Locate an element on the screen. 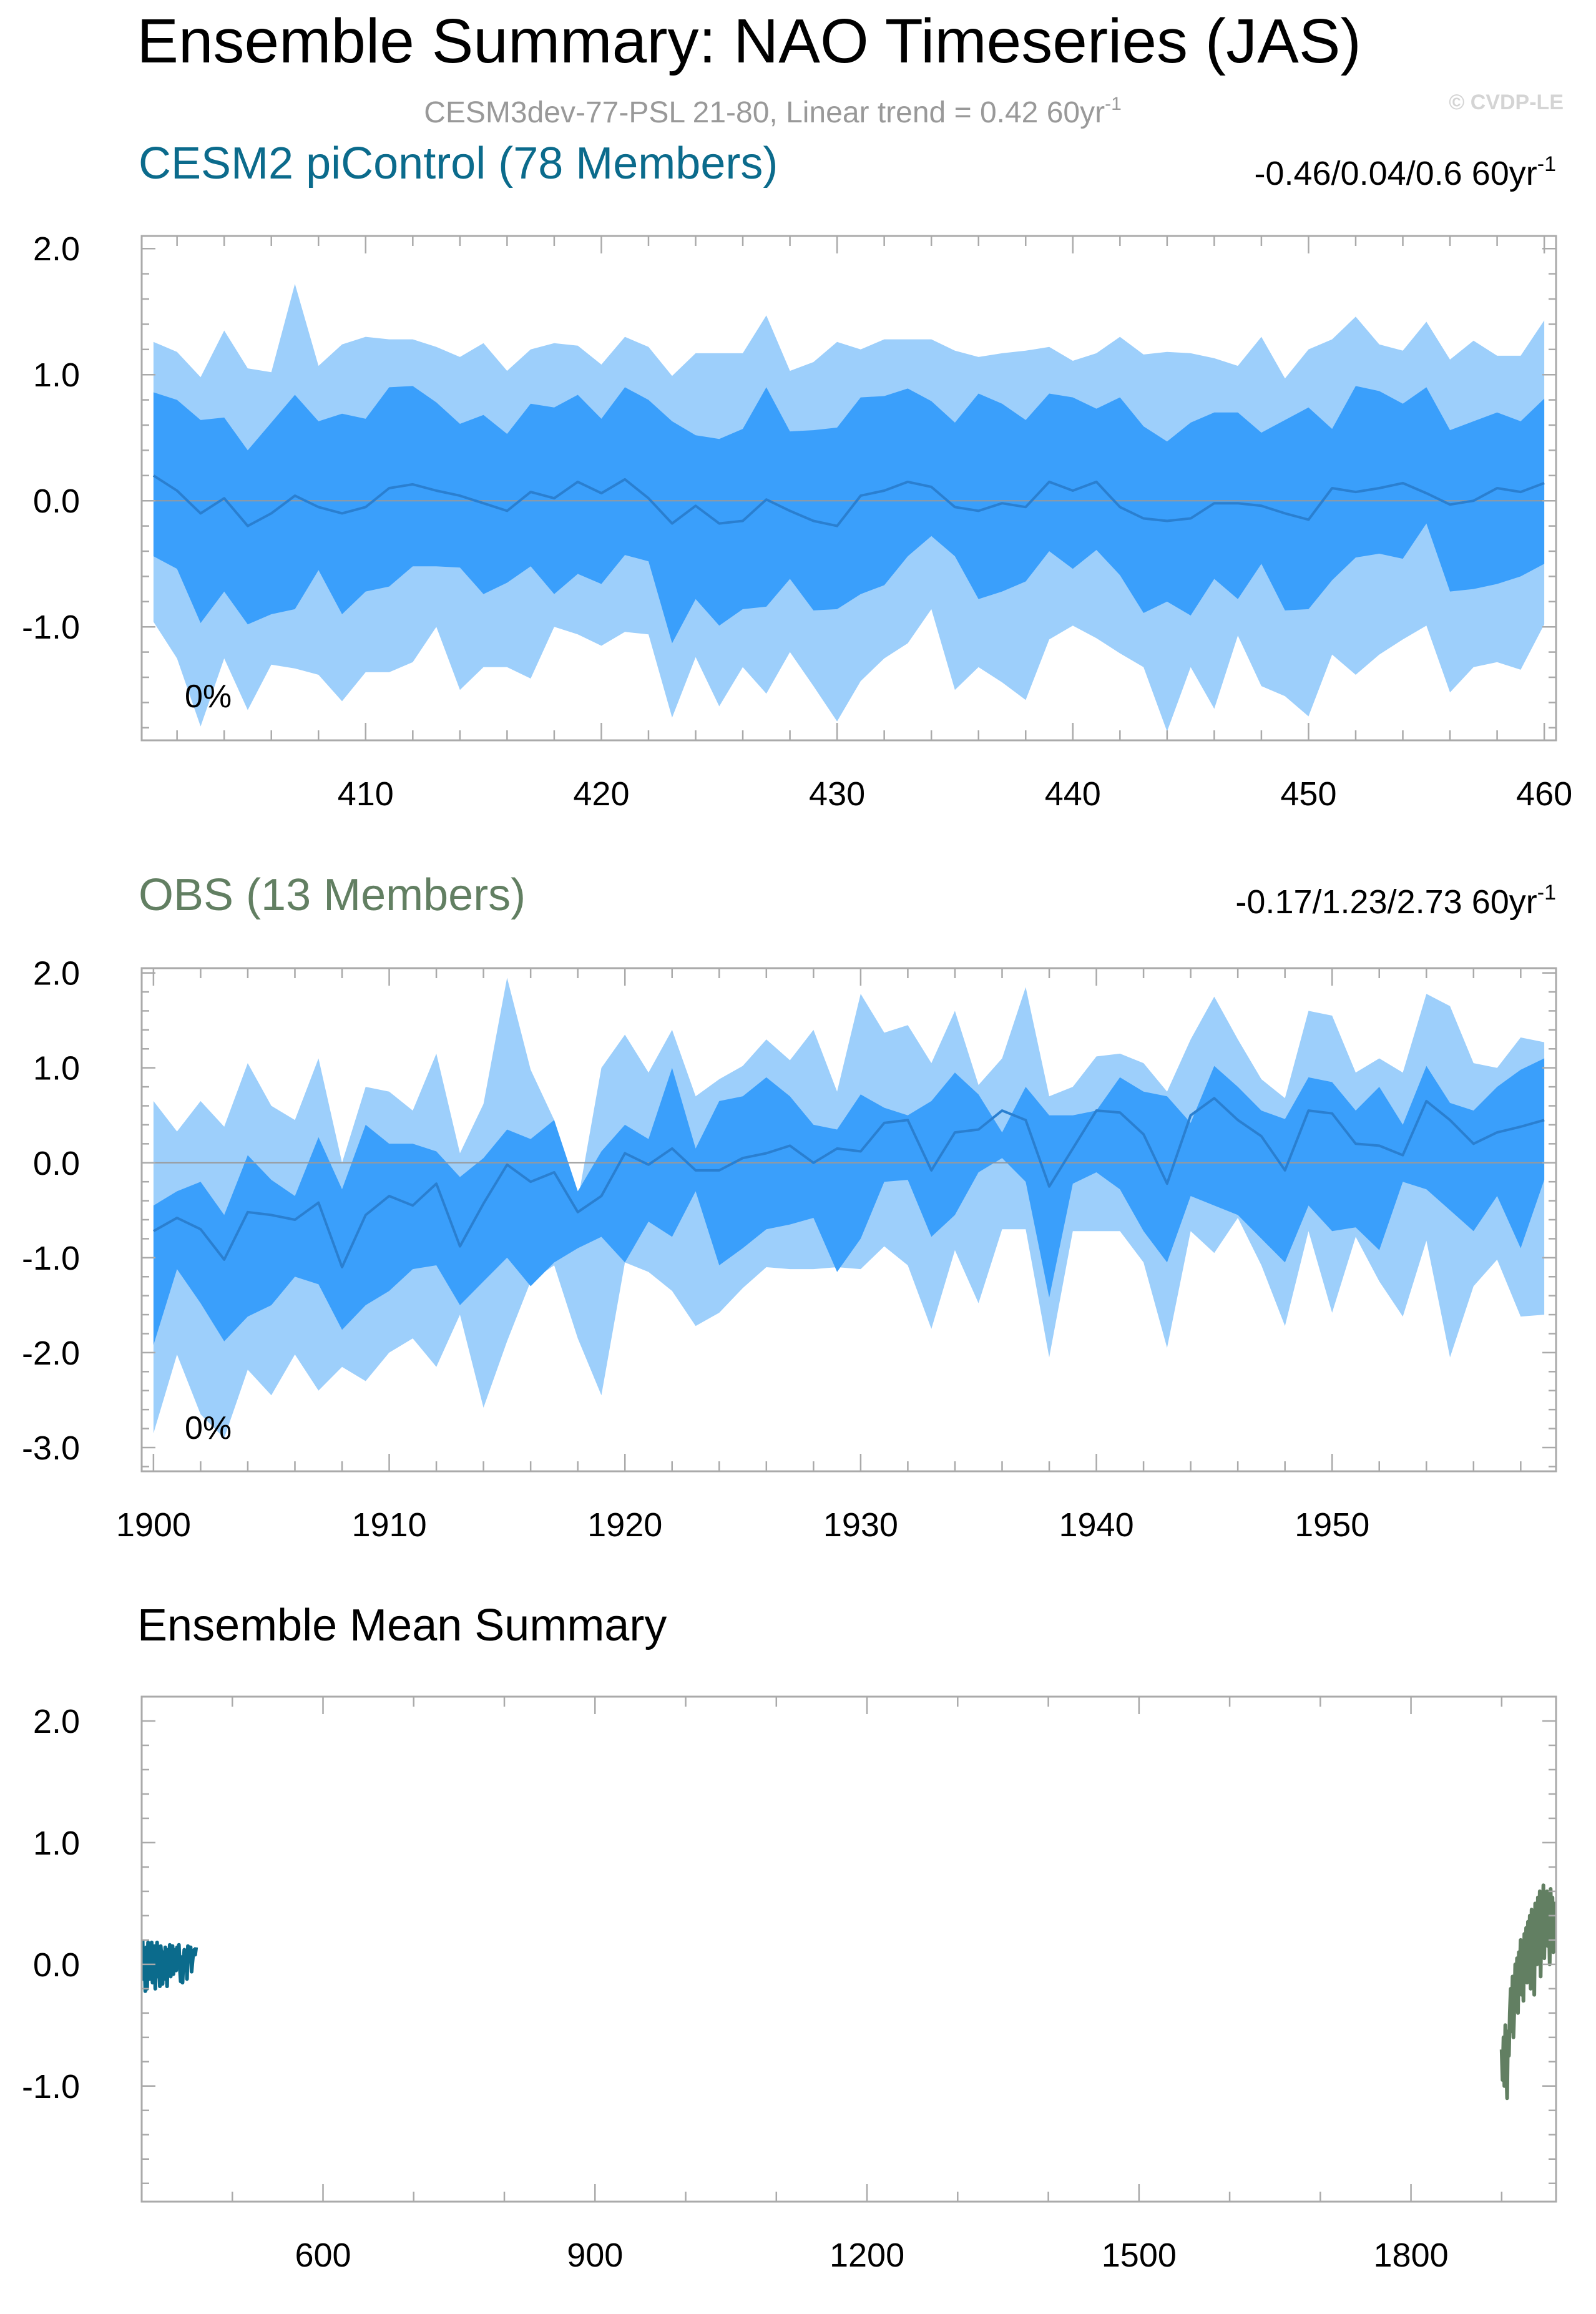 This screenshot has width=1596, height=2314. obs-x-tick-label: 1920 is located at coordinates (624, 1525).